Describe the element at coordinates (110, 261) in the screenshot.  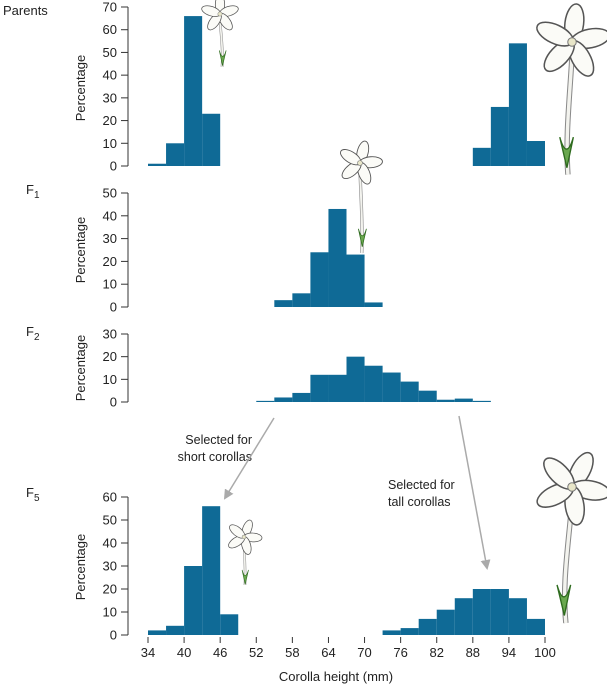
I see `y-tick-label-f1-20: 20` at that location.